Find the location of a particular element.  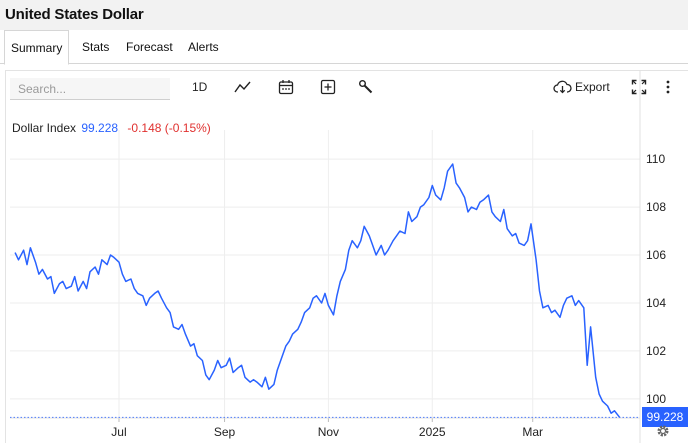

x-tick-label: Nov is located at coordinates (328, 432).